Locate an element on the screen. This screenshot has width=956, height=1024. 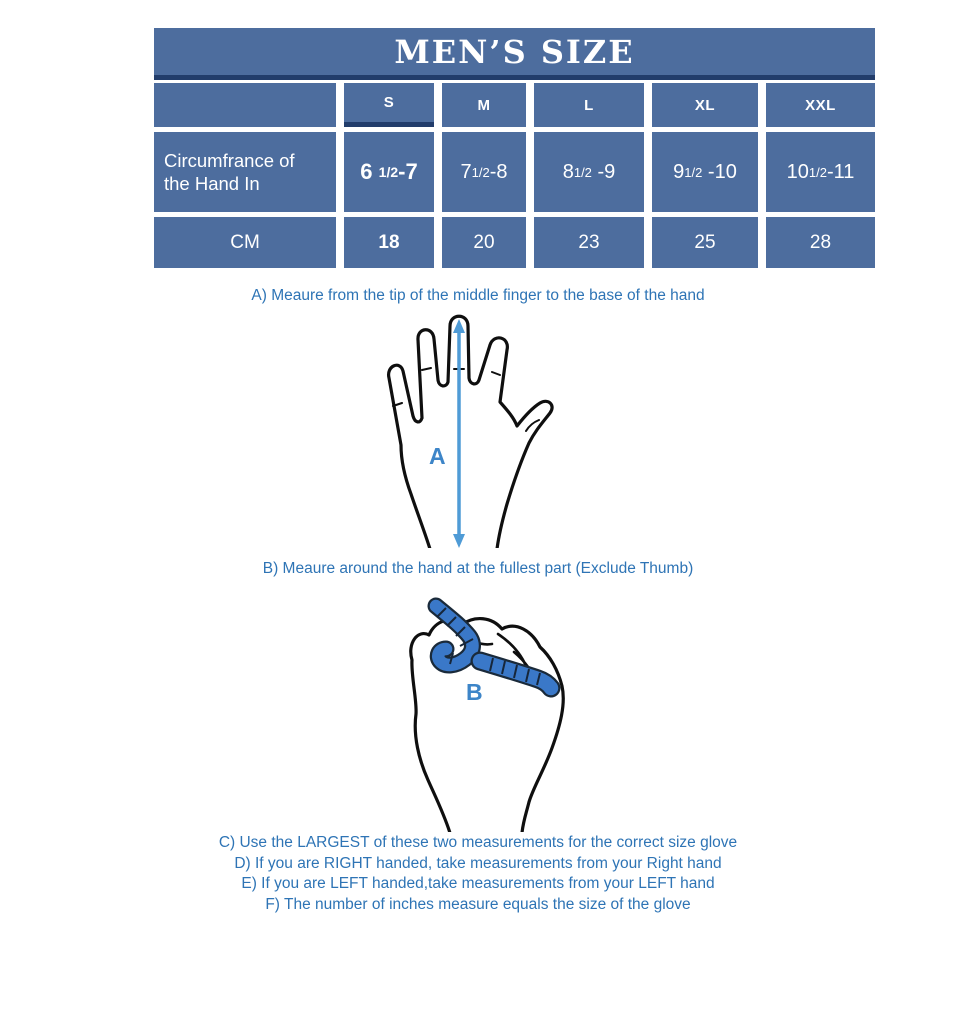
inch-value-s: 6 1/2 -7 is located at coordinates (389, 172).